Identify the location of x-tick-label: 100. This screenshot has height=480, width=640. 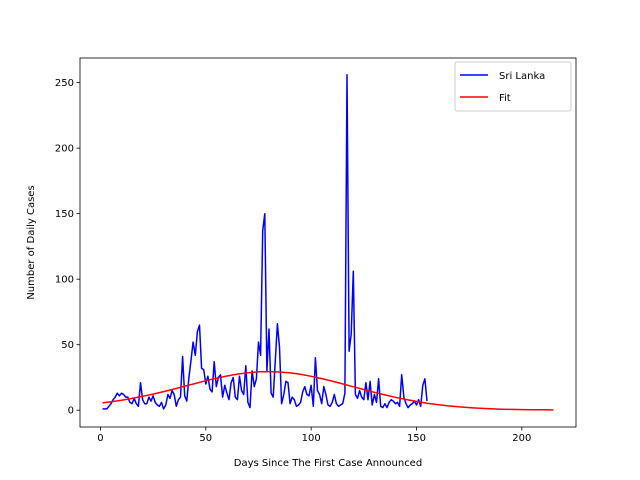
(311, 438).